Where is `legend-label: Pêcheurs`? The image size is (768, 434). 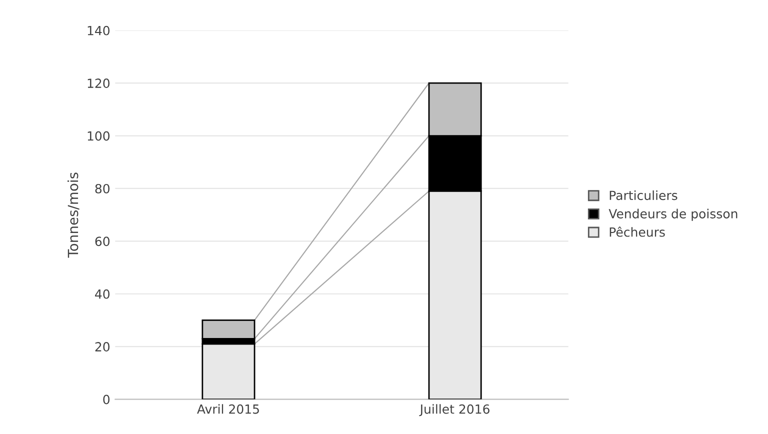
legend-label: Pêcheurs is located at coordinates (637, 231).